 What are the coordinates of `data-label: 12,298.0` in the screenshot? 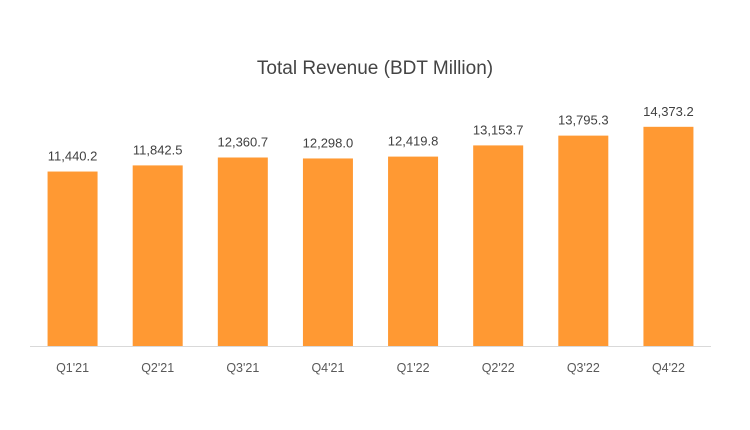 It's located at (328, 142).